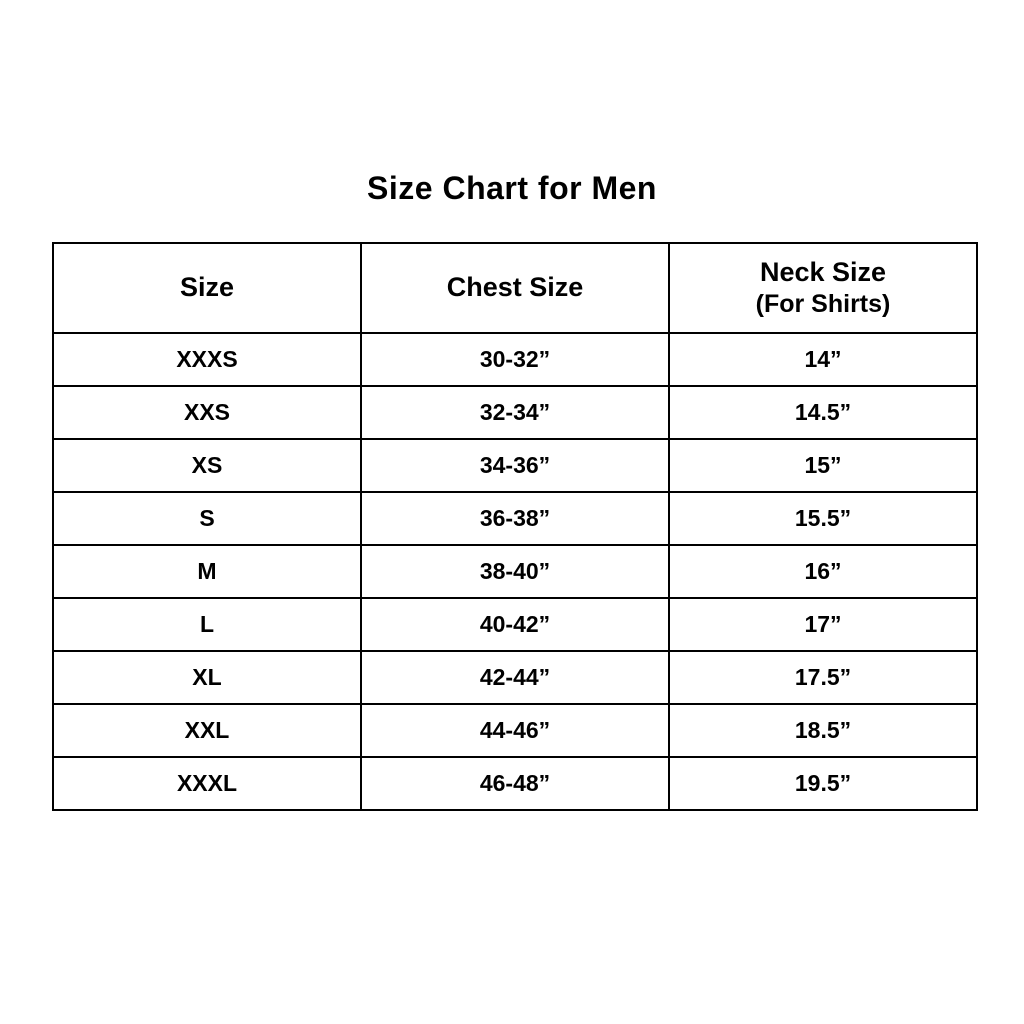 The image size is (1024, 1024). Describe the element at coordinates (823, 677) in the screenshot. I see `cell-neck: 17.5”` at that location.